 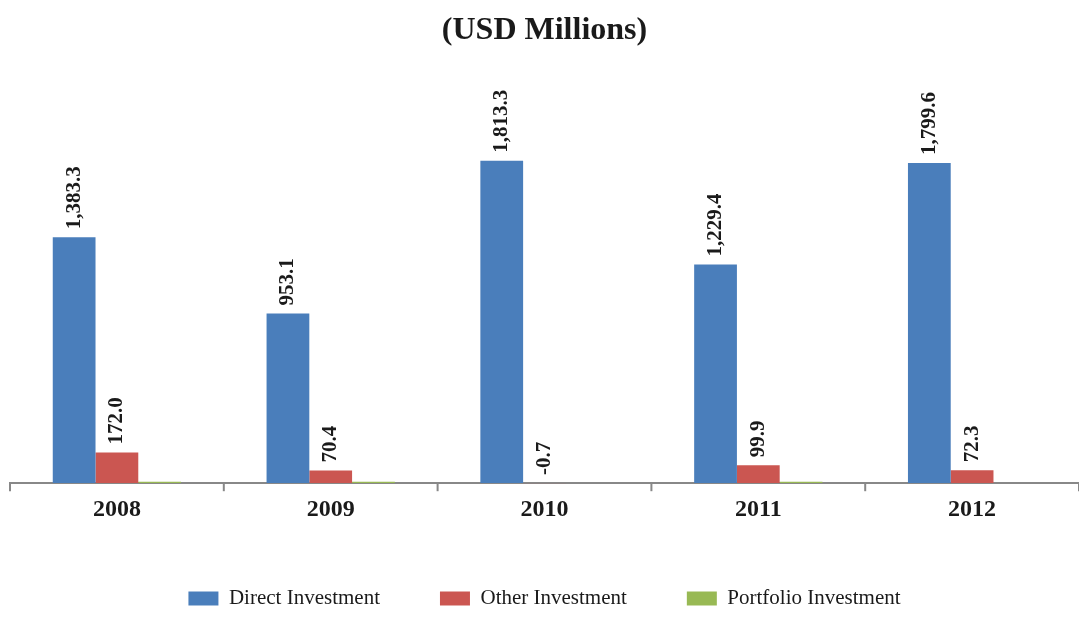 What do you see at coordinates (542, 458) in the screenshot?
I see `data-label: -0.7` at bounding box center [542, 458].